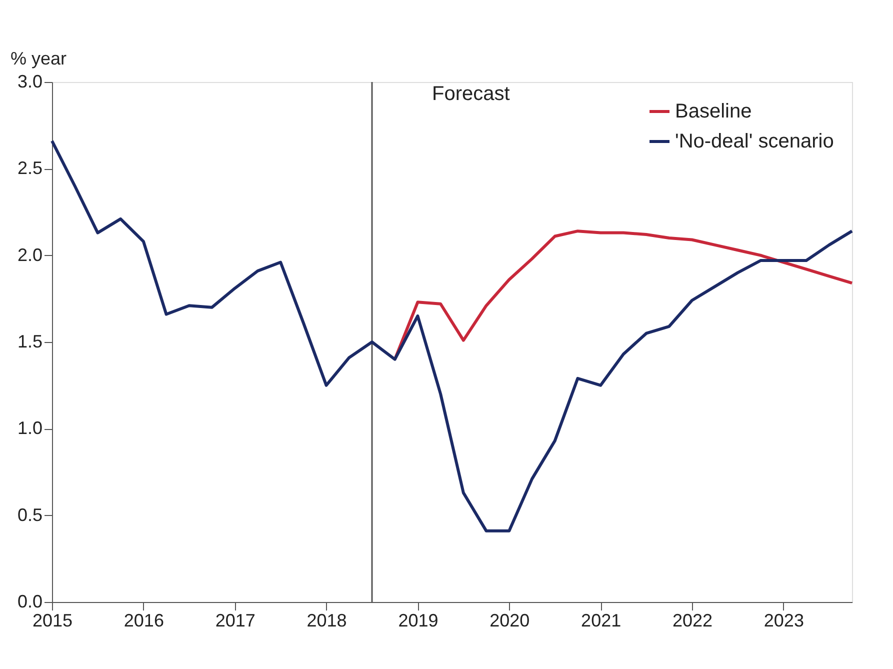 The width and height of the screenshot is (893, 669). What do you see at coordinates (510, 620) in the screenshot?
I see `x-tick-label: 2020` at bounding box center [510, 620].